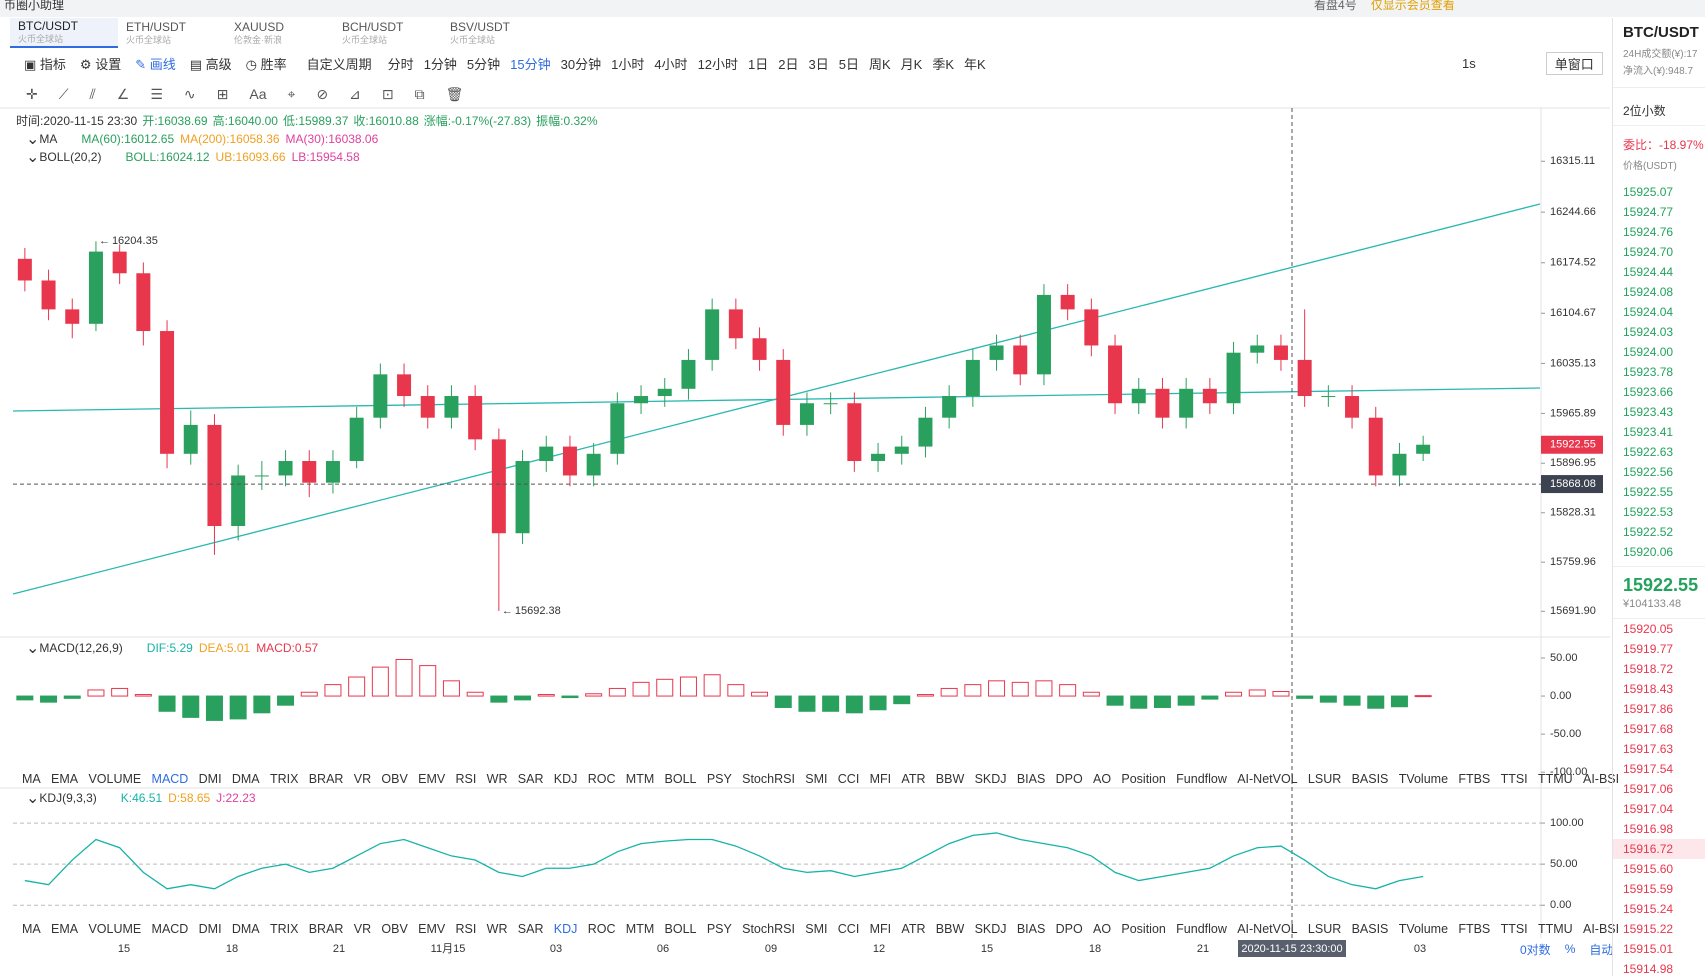 Image resolution: width=1705 pixels, height=976 pixels. What do you see at coordinates (326, 779) in the screenshot?
I see `indicator-tab: BRAR` at bounding box center [326, 779].